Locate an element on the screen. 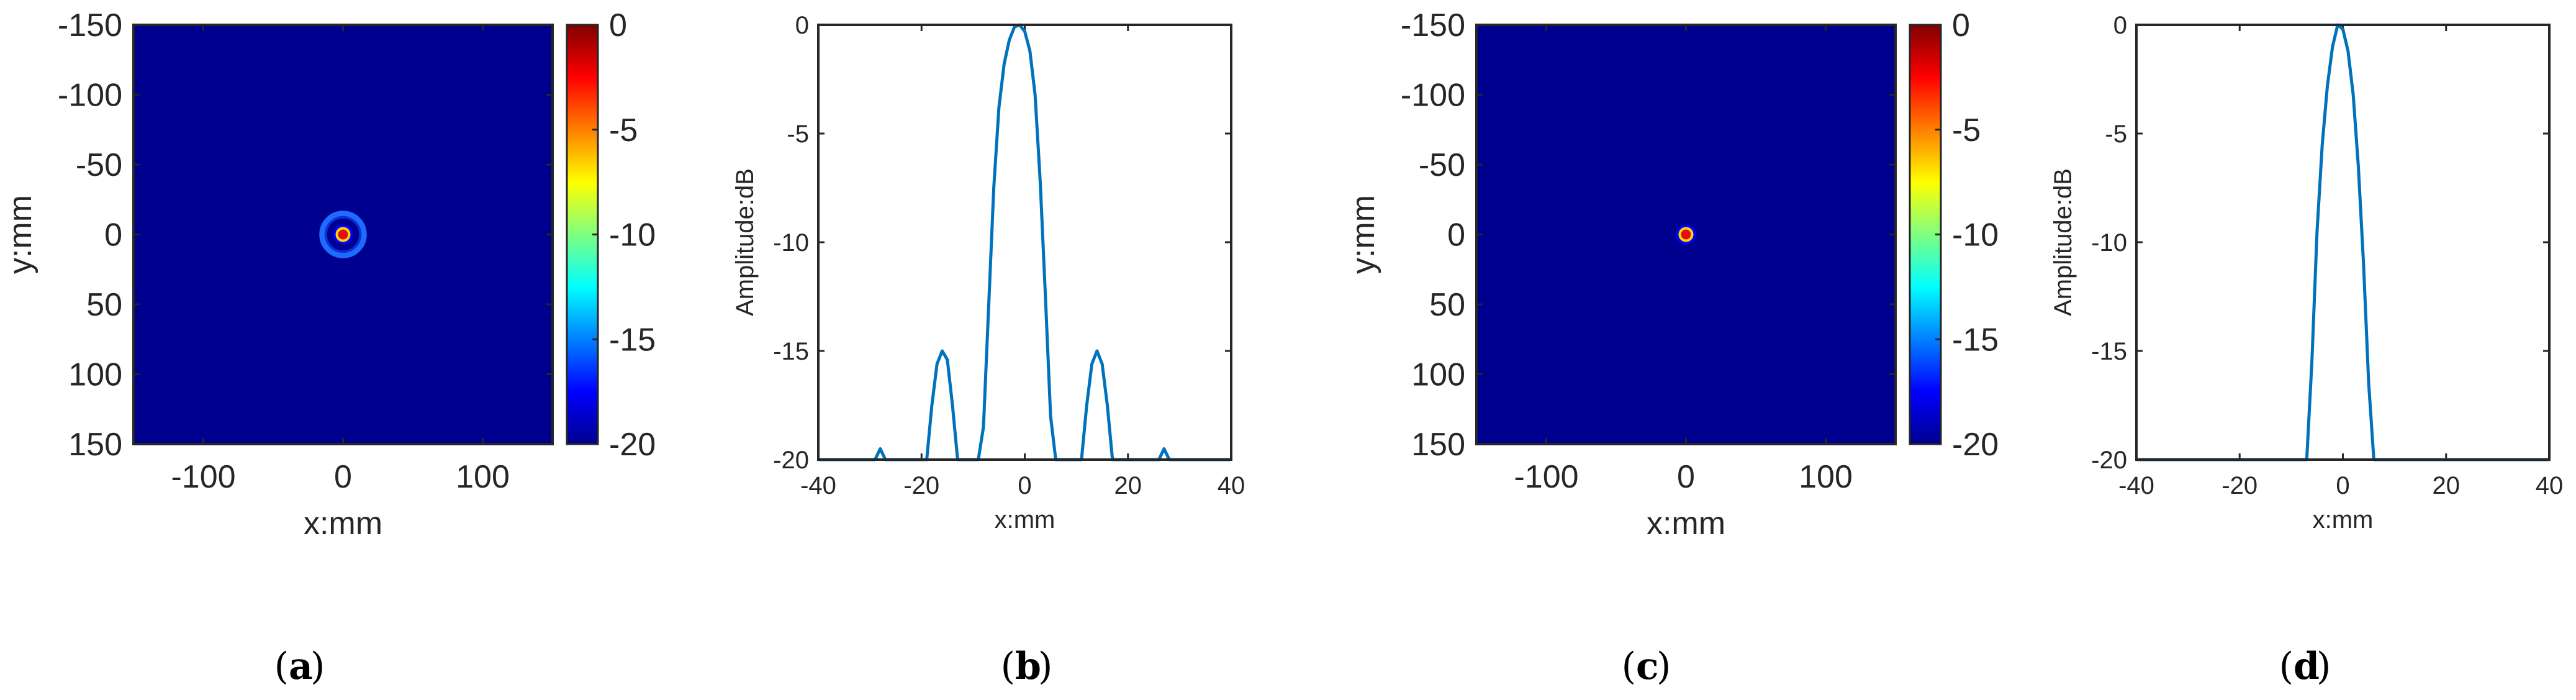 The height and width of the screenshot is (700, 2576). caption-d-letter: d is located at coordinates (2307, 666).